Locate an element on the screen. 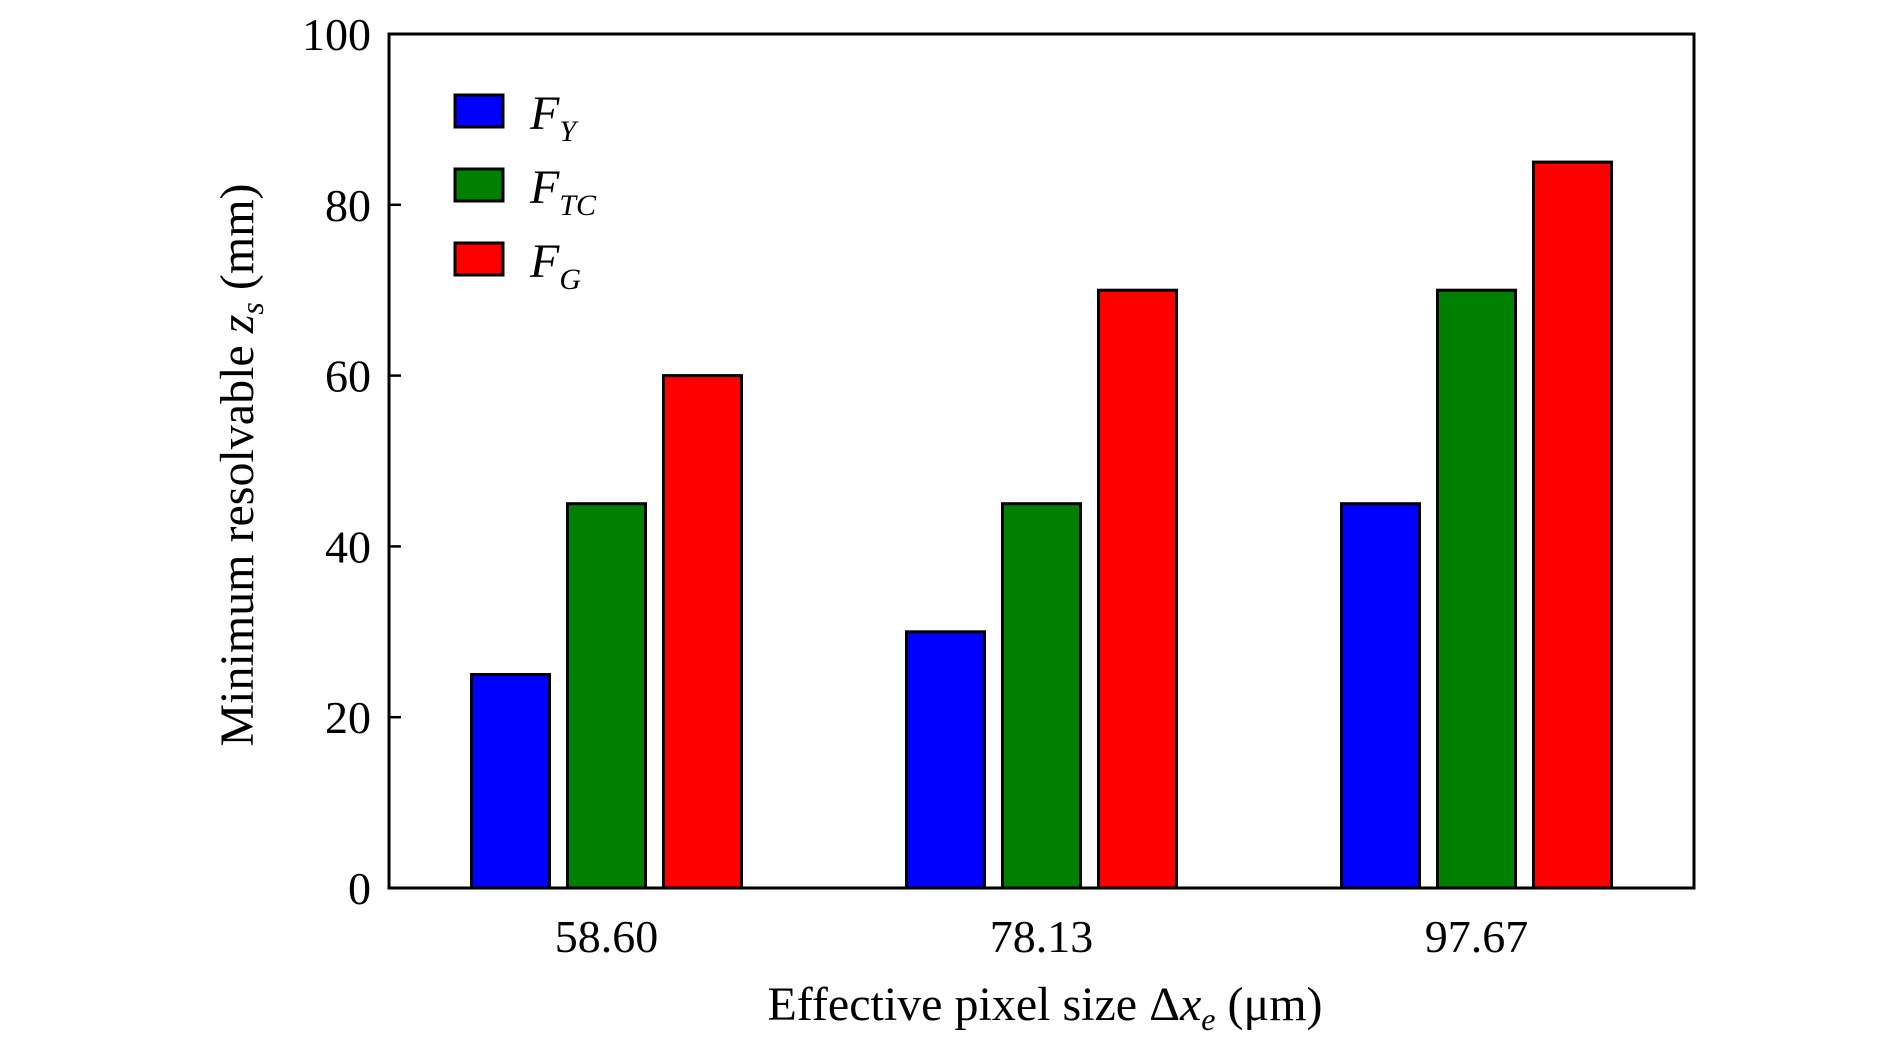 This screenshot has height=1051, width=1890. x-axis-ticks: 58.60 78.13 97.67 is located at coordinates (1042, 936).